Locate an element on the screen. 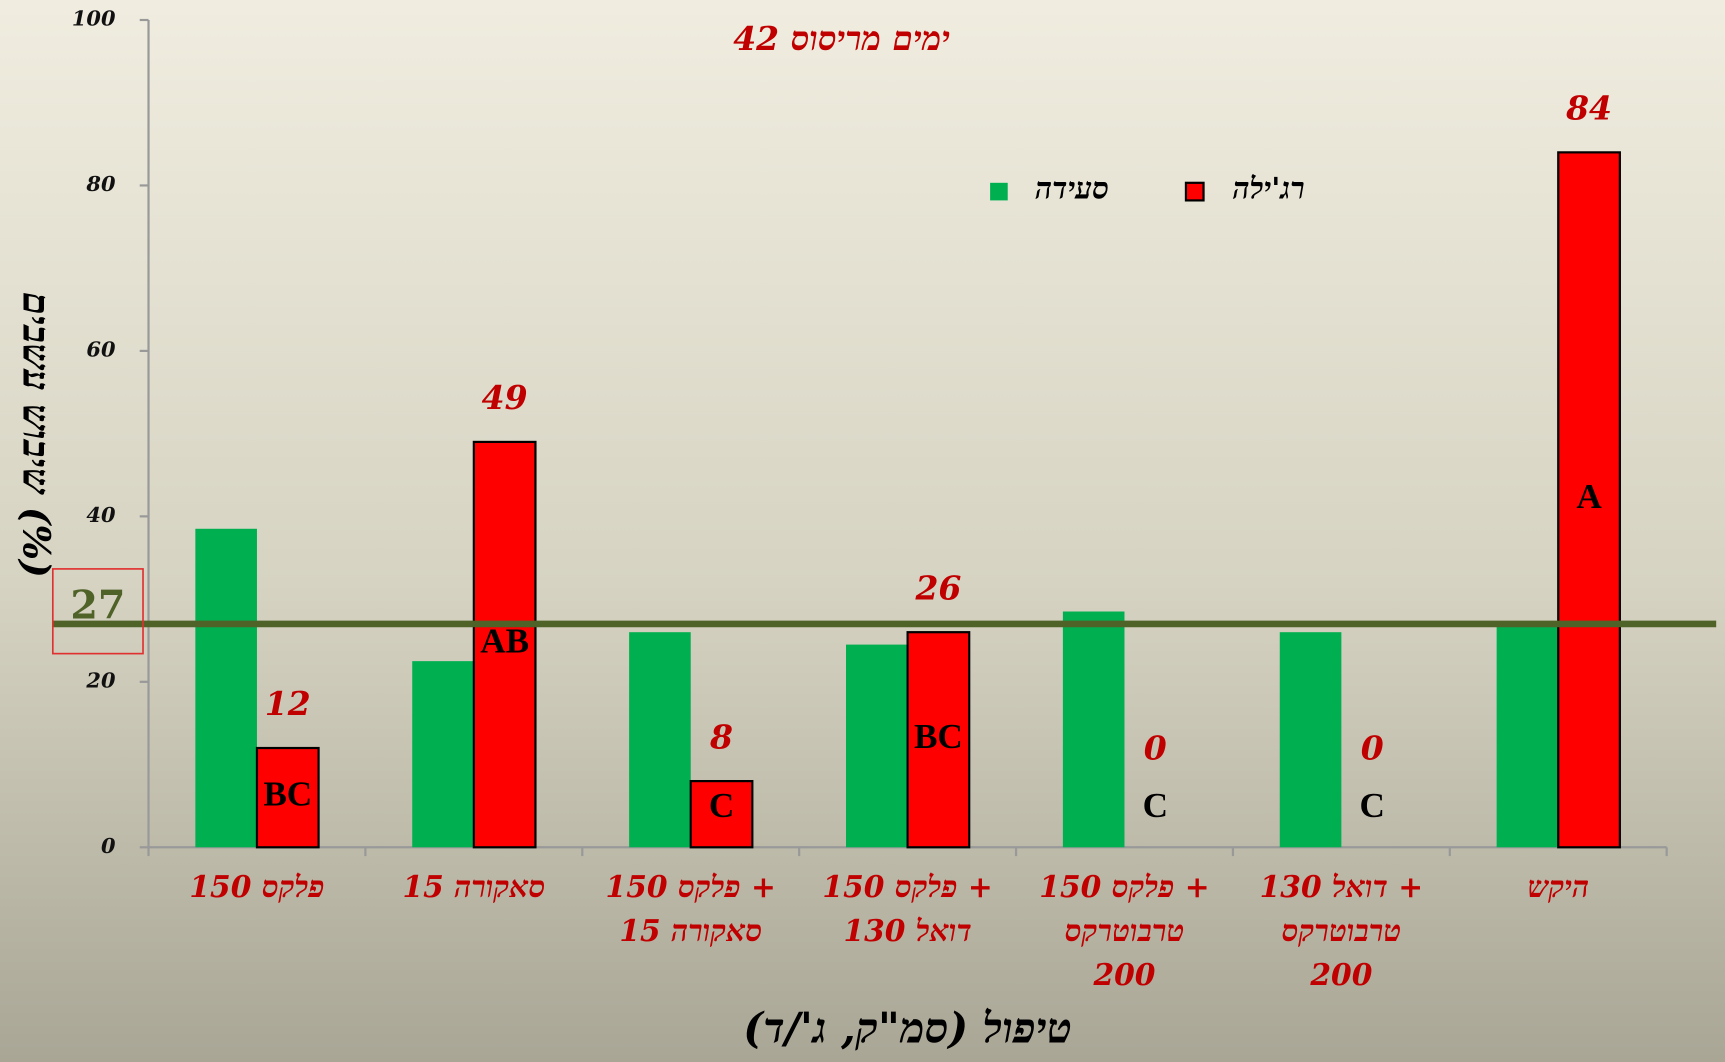 This screenshot has height=1062, width=1725. x-axis-label: טיפול (סמ"ק, ג'/ד) is located at coordinates (907, 1028).